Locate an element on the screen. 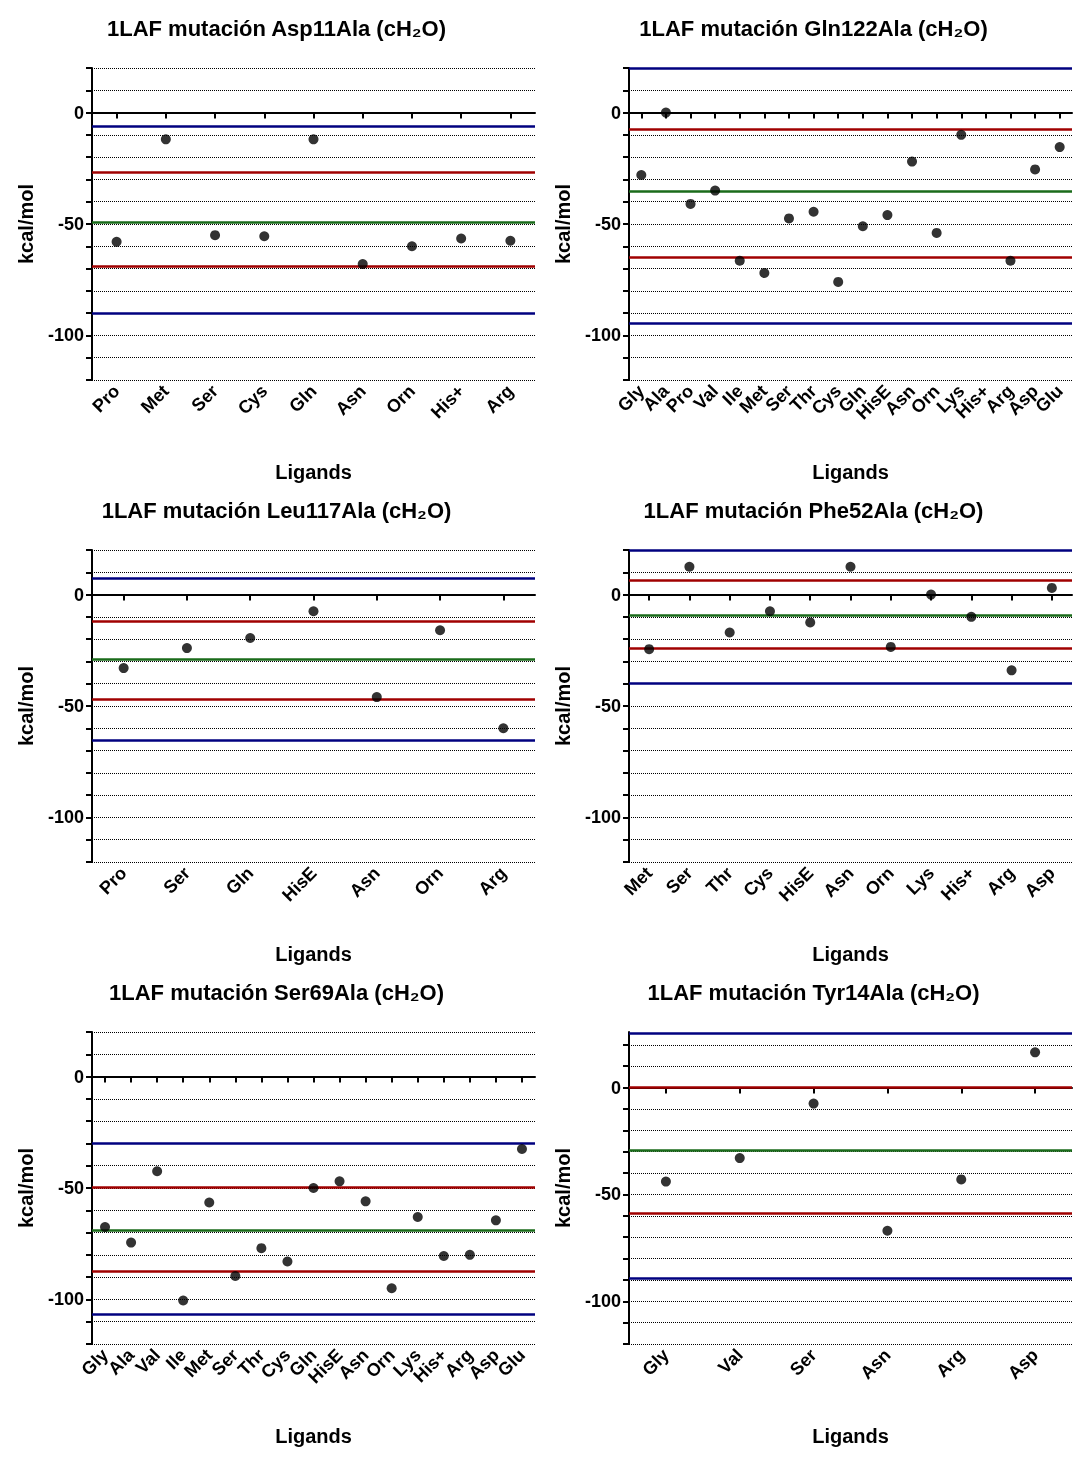  chart-title: 1LAF mutación Leu117Ala (cH₂O) is located at coordinates (276, 510).